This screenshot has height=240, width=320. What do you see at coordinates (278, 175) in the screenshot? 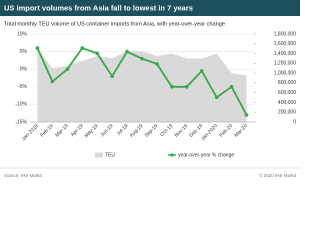
I see `copyright: © 2020 IHS Markit` at bounding box center [278, 175].